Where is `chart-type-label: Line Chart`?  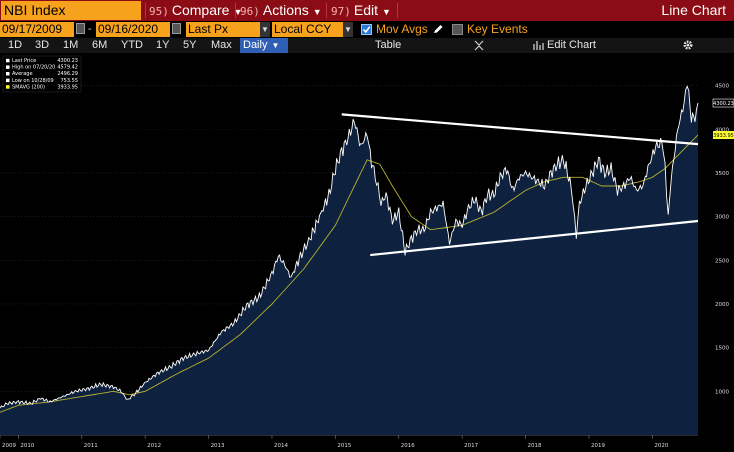
chart-type-label: Line Chart is located at coordinates (693, 10).